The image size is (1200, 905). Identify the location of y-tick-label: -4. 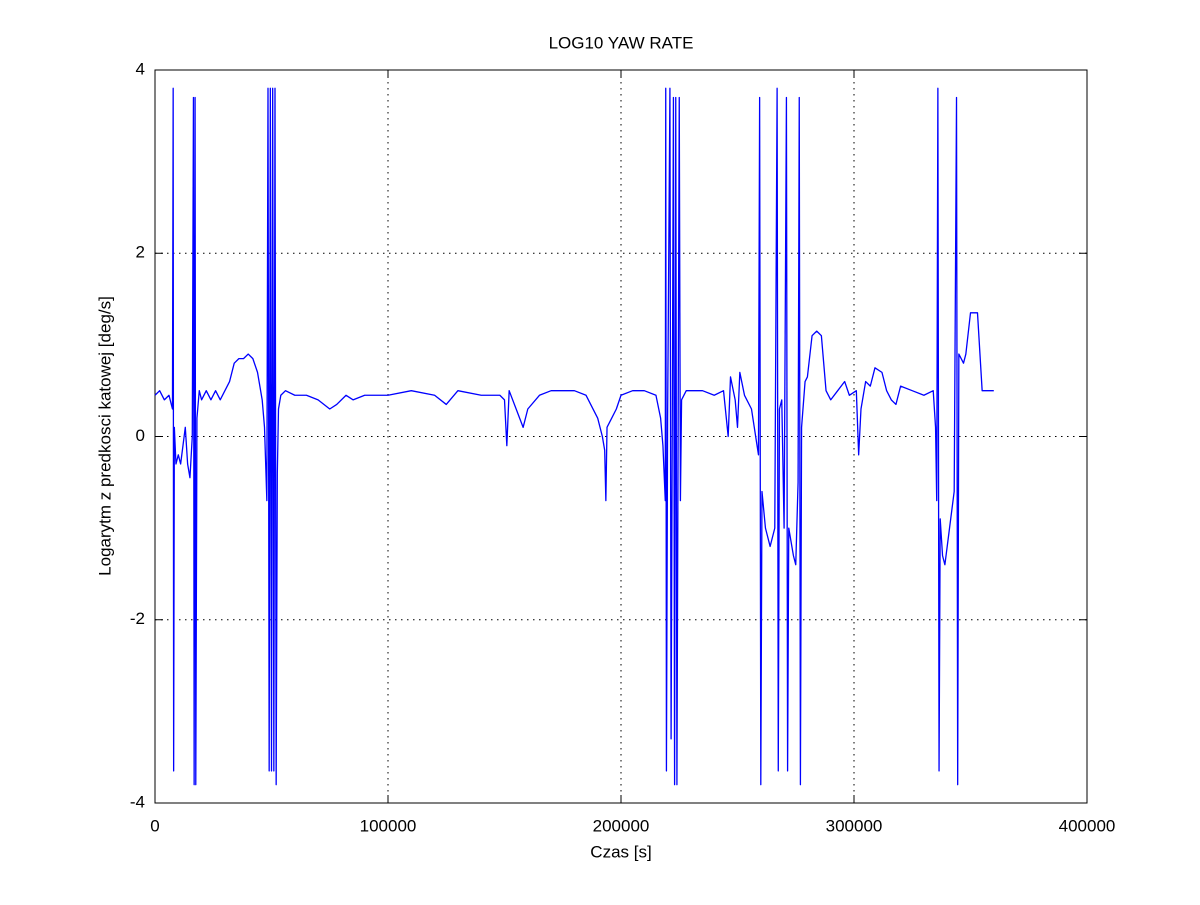
(137, 801).